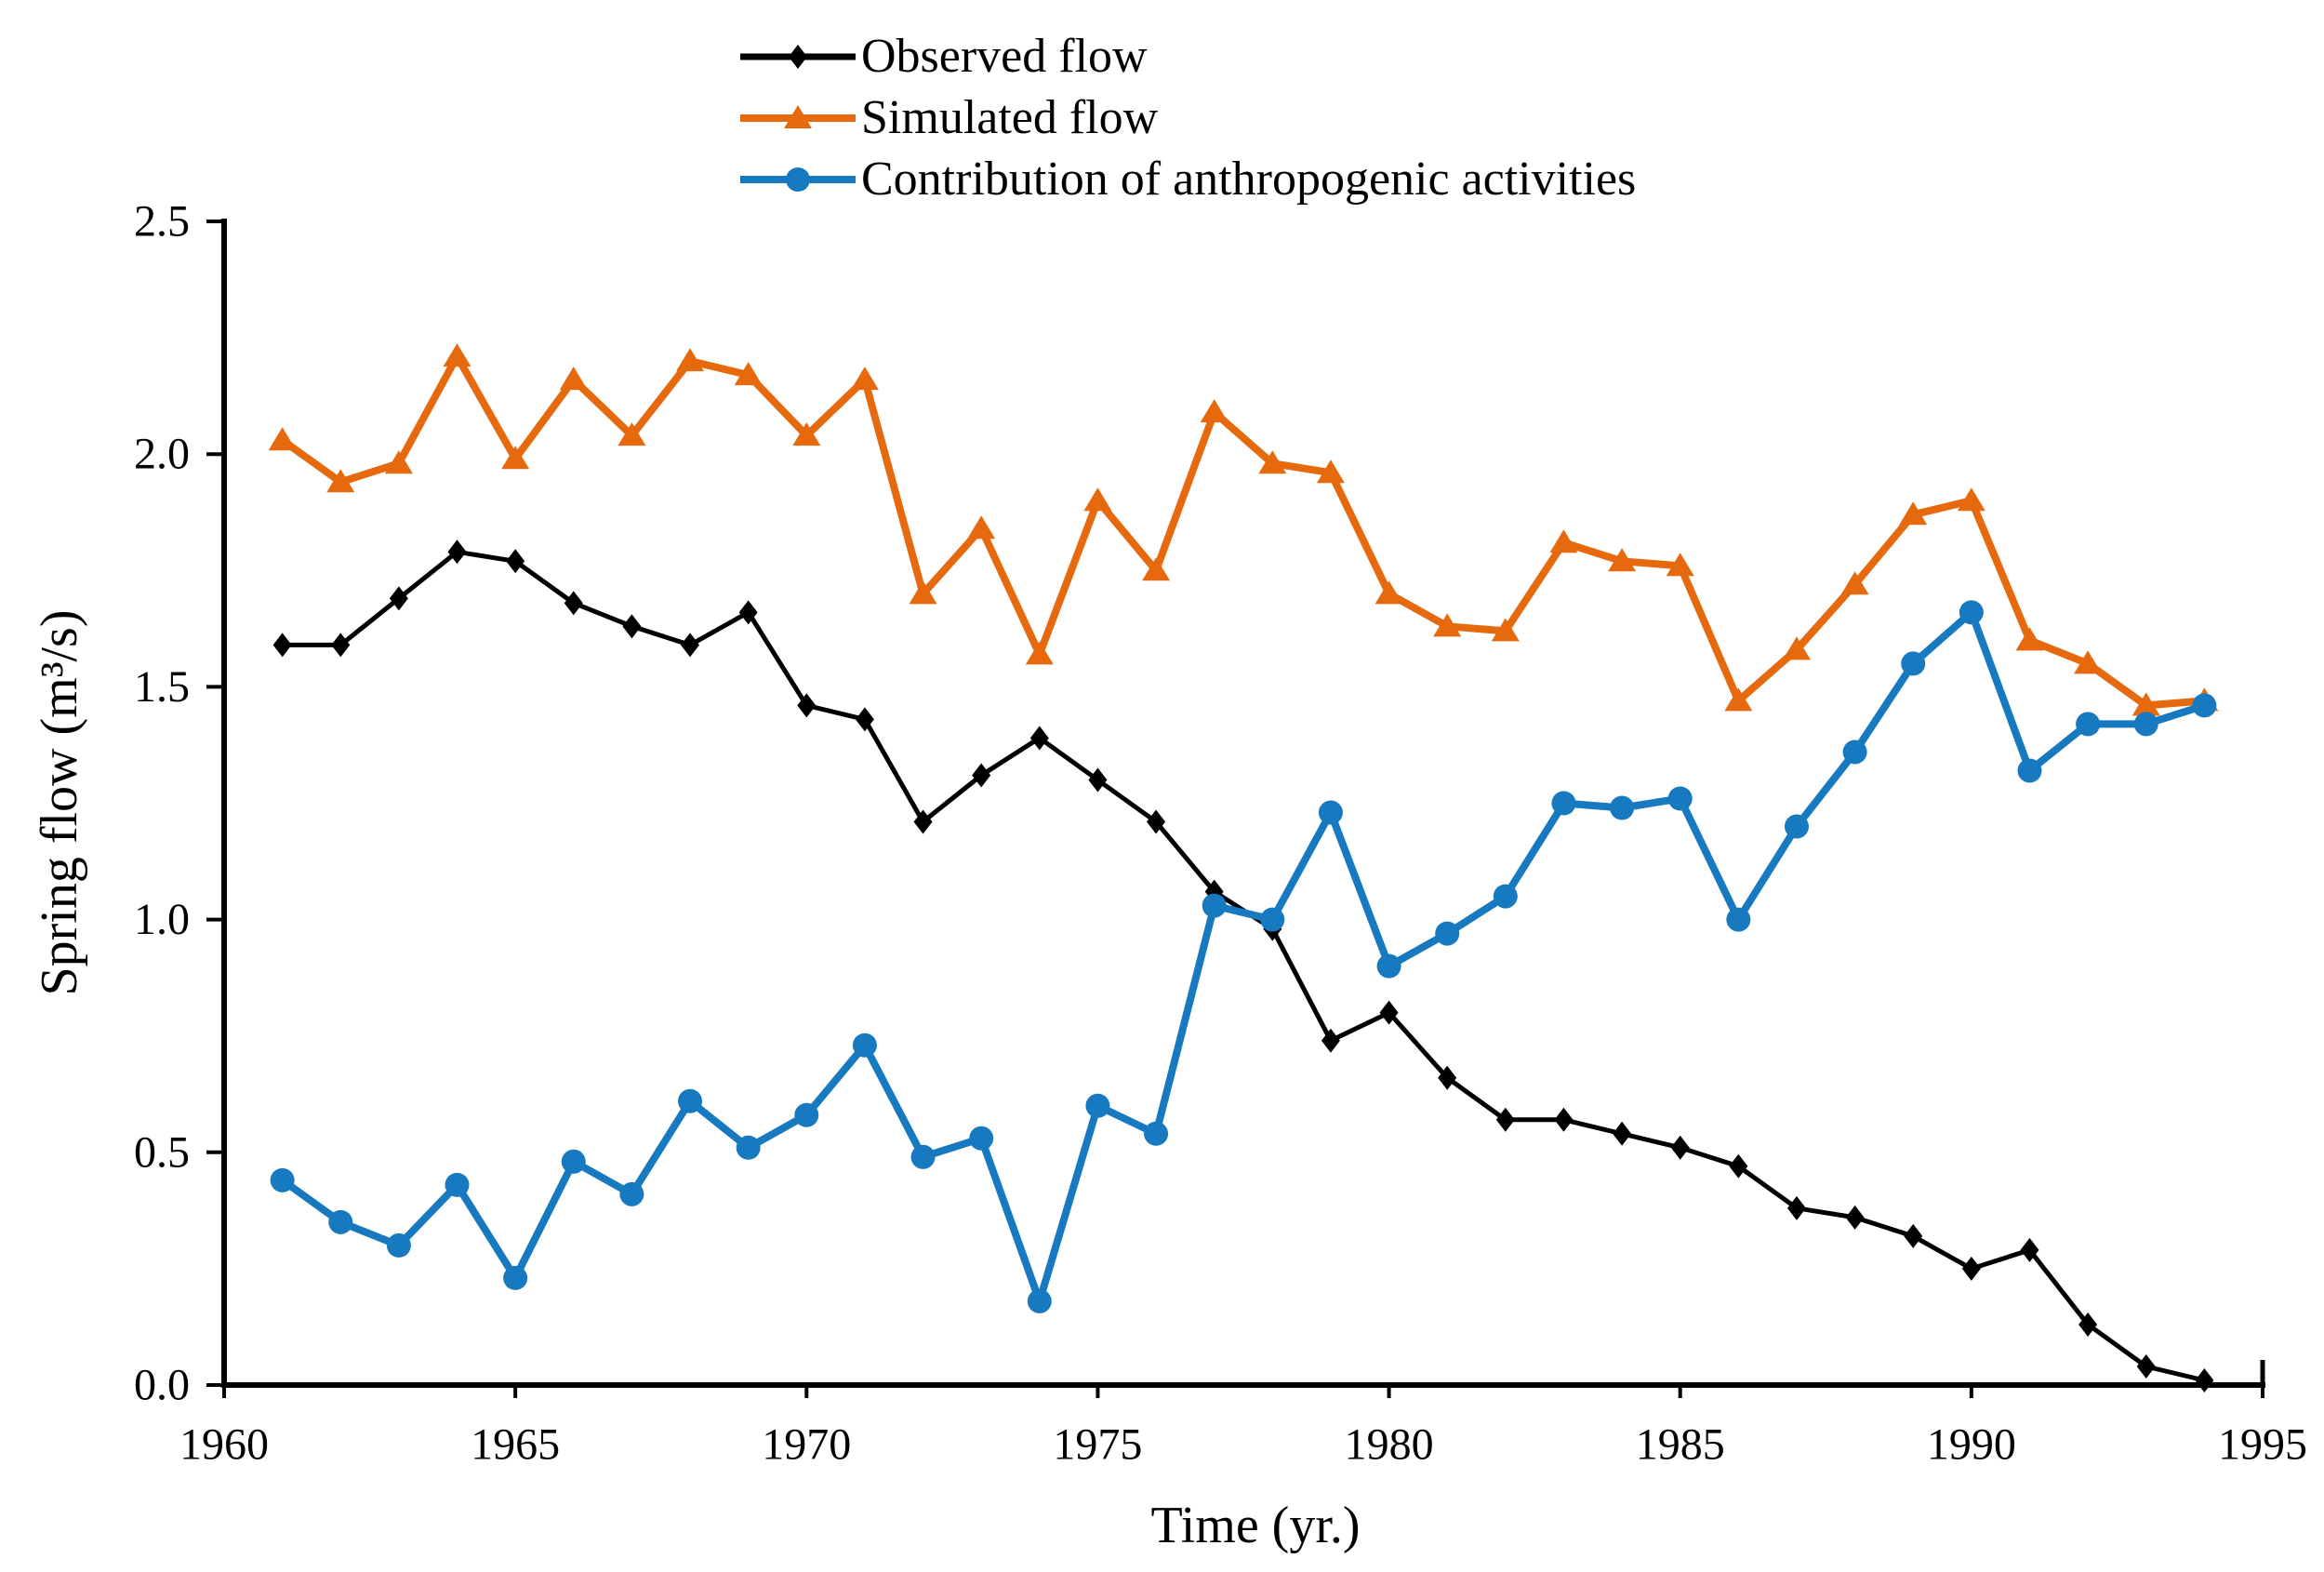 Image resolution: width=2324 pixels, height=1572 pixels. I want to click on y-tick-label: 1.0, so click(162, 919).